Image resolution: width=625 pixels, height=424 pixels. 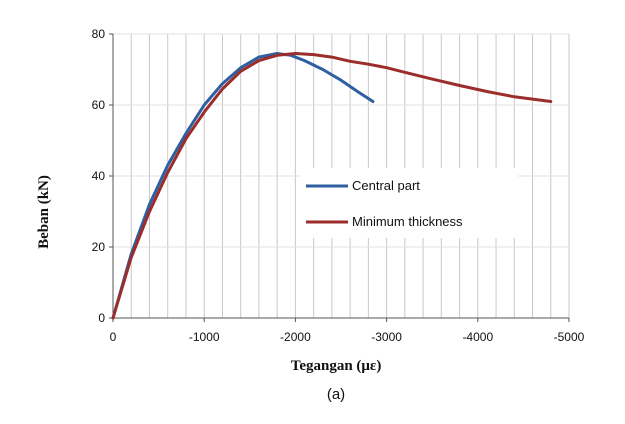 I want to click on y-tick-label: 60, so click(x=99, y=105).